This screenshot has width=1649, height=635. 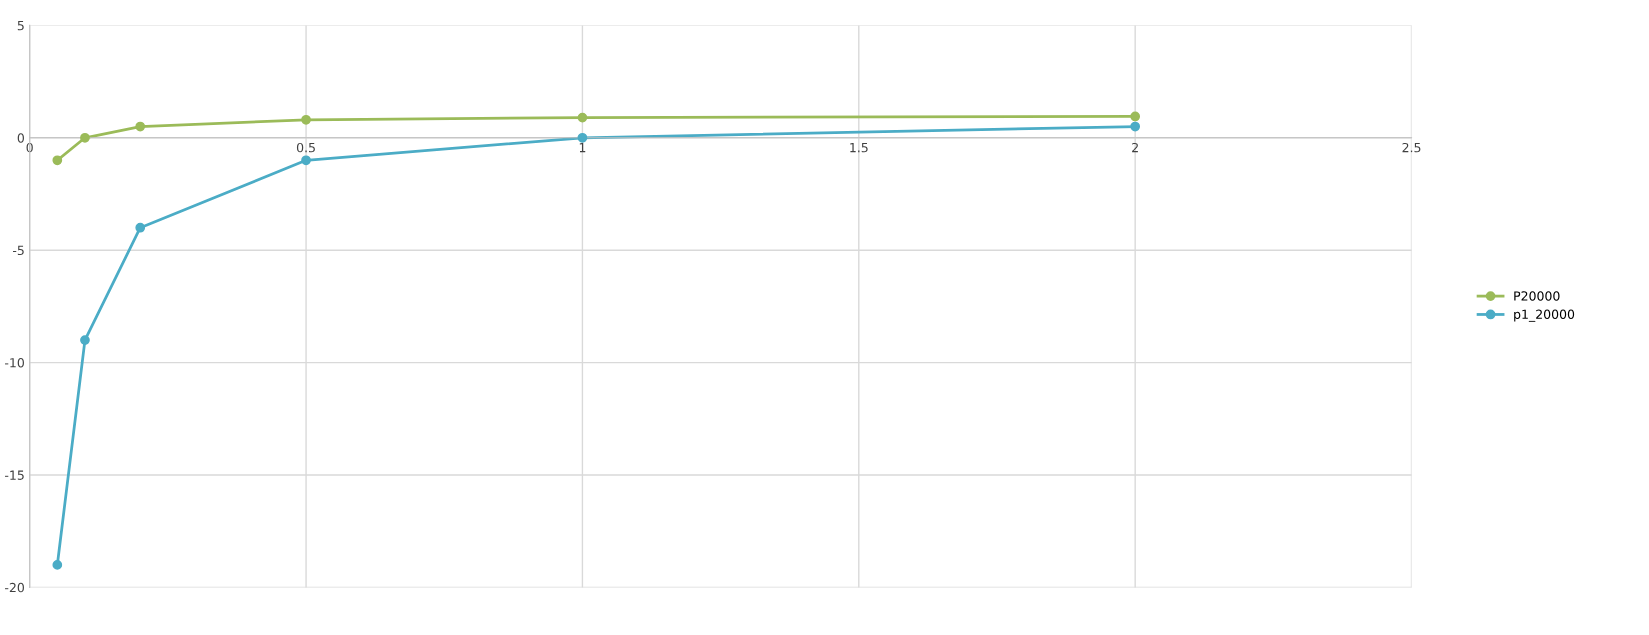 What do you see at coordinates (582, 148) in the screenshot?
I see `x-tick-label: 1` at bounding box center [582, 148].